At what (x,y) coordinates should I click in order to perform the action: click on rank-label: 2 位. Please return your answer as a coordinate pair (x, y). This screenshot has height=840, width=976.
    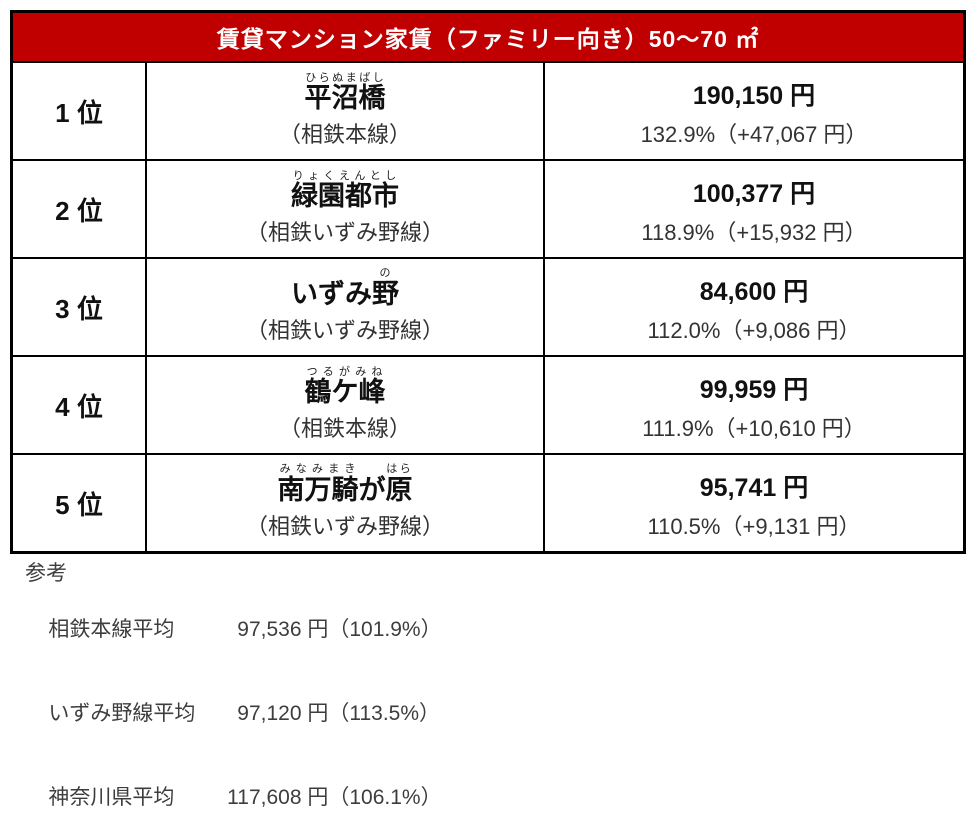
    Looking at the image, I should click on (79, 210).